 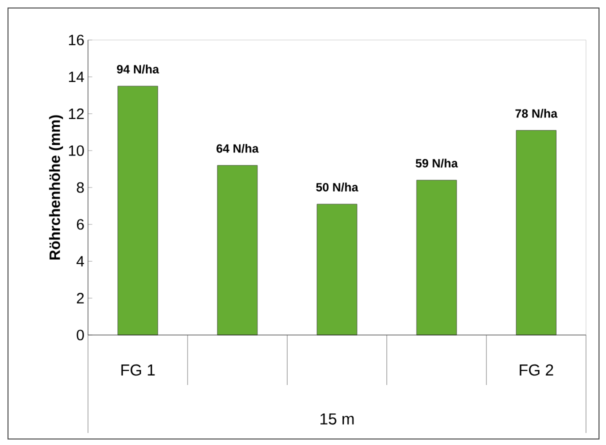 I want to click on y-tick-label: 10, so click(x=76, y=150).